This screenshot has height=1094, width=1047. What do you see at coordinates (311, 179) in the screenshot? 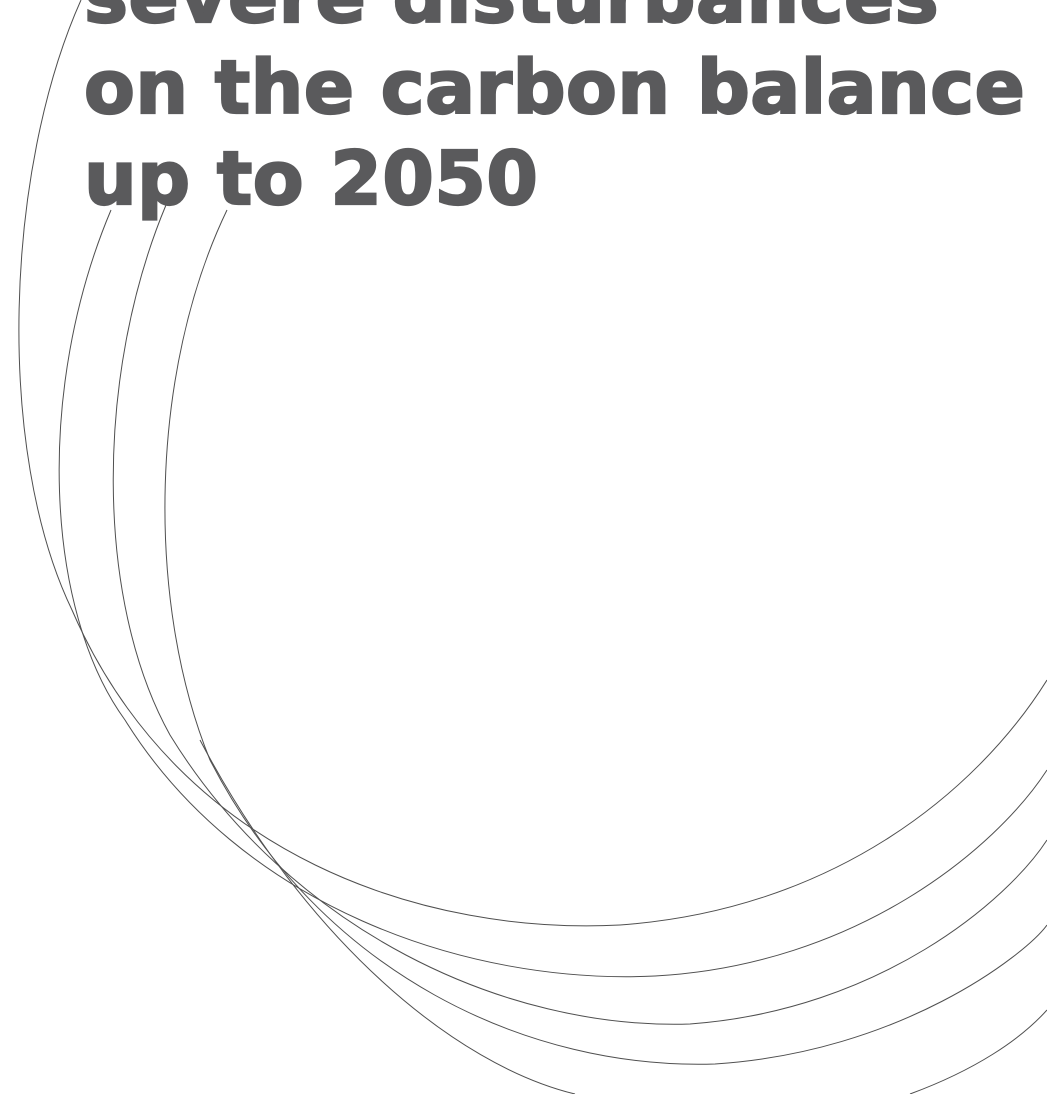
I see `title-line-3: up to 2050` at bounding box center [311, 179].